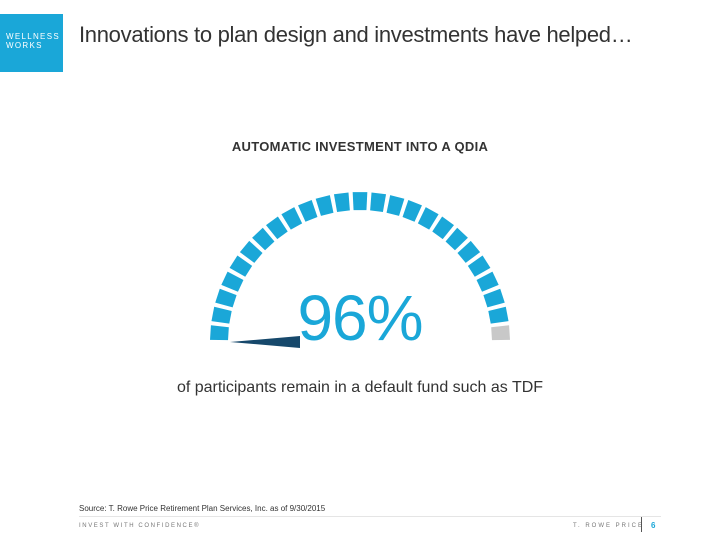  Describe the element at coordinates (265, 342) in the screenshot. I see `gauge-pointer` at that location.